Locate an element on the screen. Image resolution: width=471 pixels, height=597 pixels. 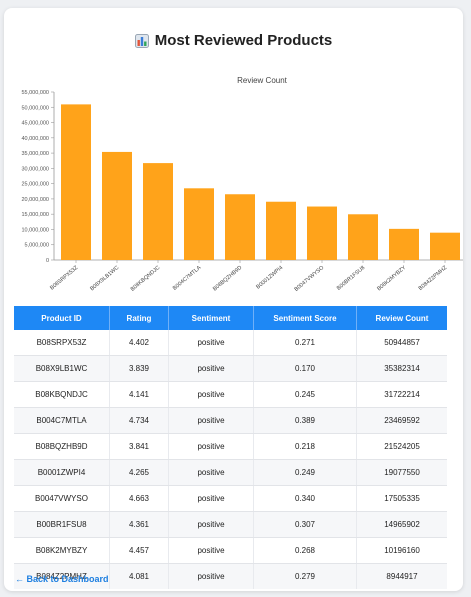
table-cell: B0001ZWPI4 is located at coordinates (62, 472).